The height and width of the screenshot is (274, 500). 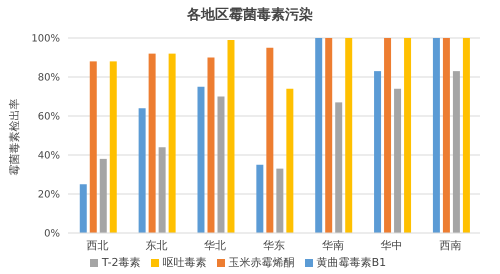 I want to click on x-tick-label: 东北, so click(x=156, y=245).